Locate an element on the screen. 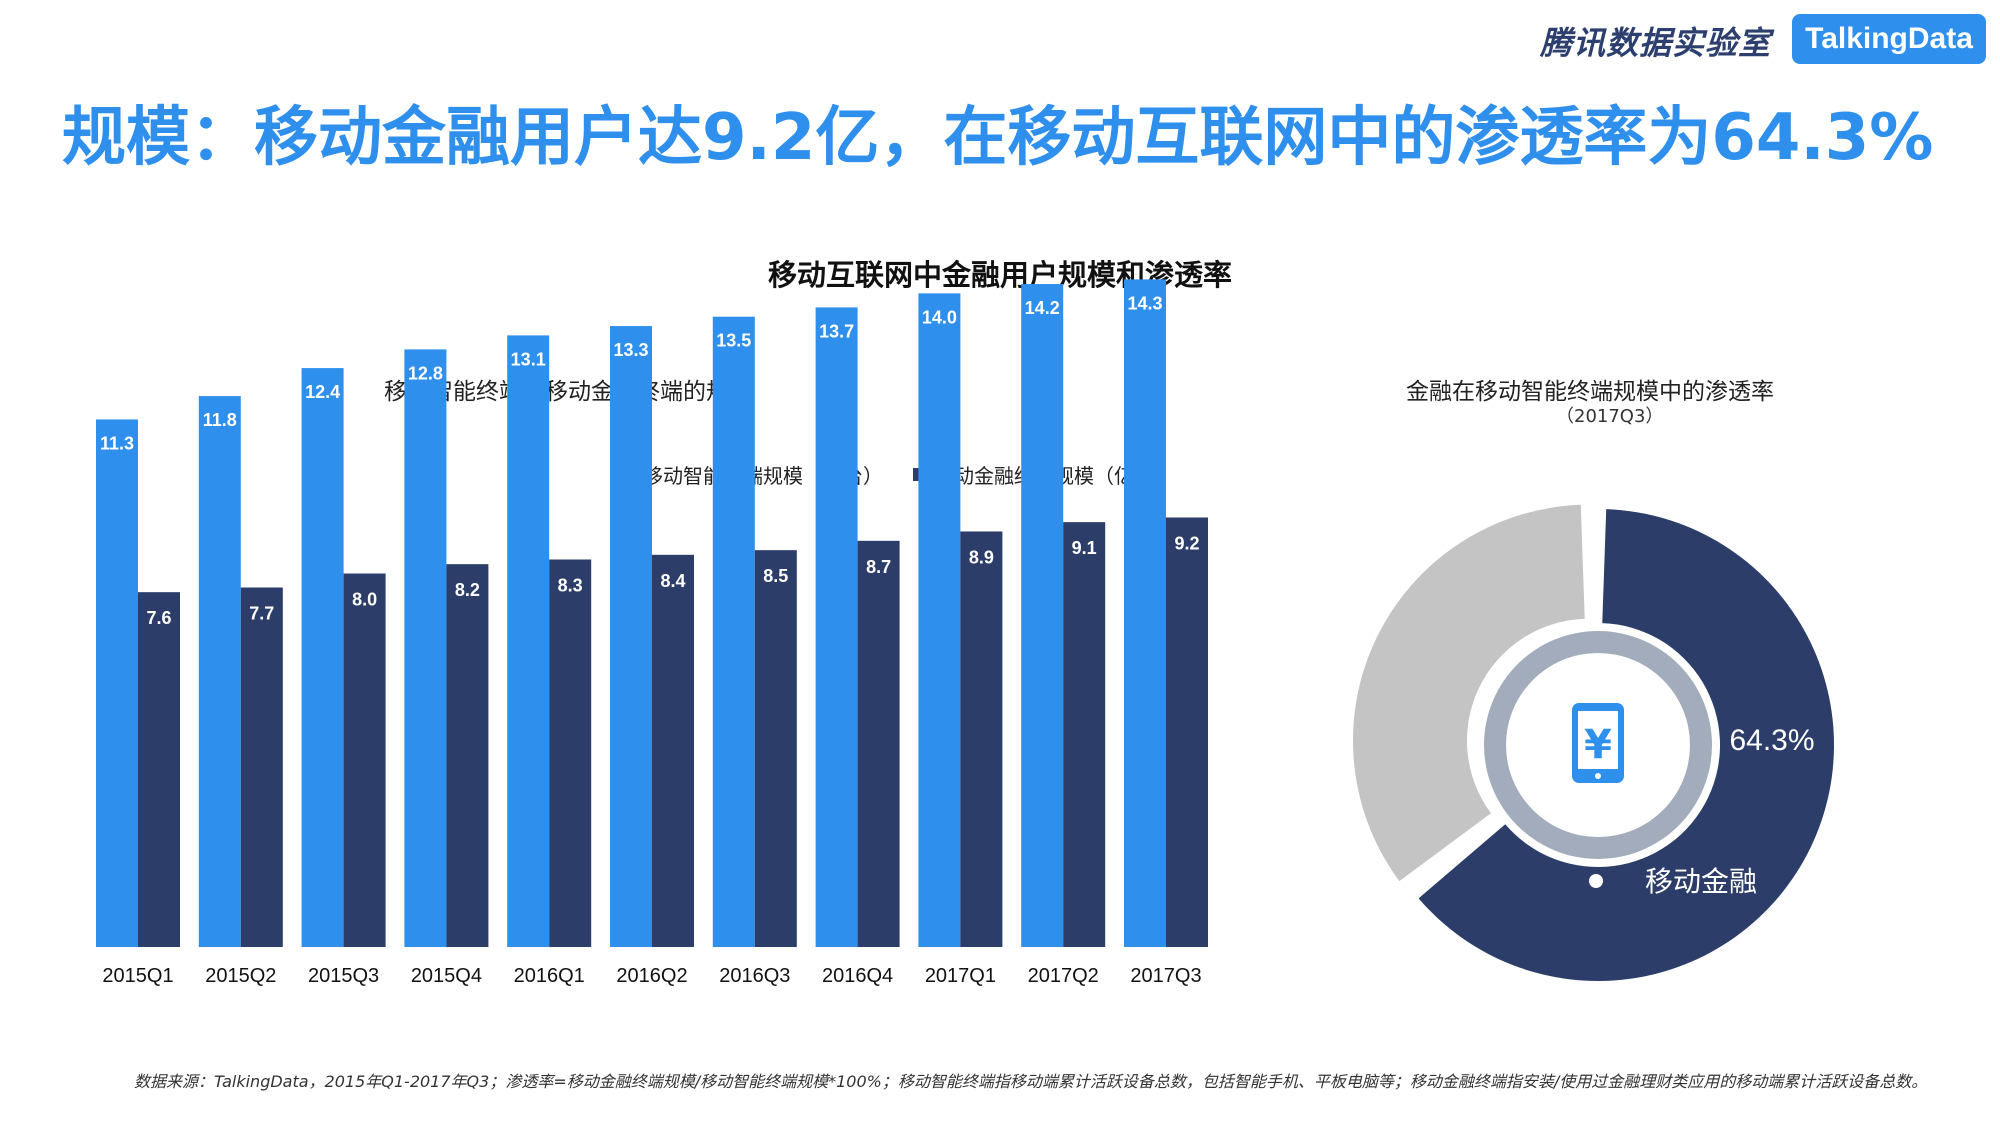 The height and width of the screenshot is (1125, 2000). page-headline: 规模：移动金融用户达9.2亿，在移动互联网中的渗透率为64.3% is located at coordinates (998, 138).